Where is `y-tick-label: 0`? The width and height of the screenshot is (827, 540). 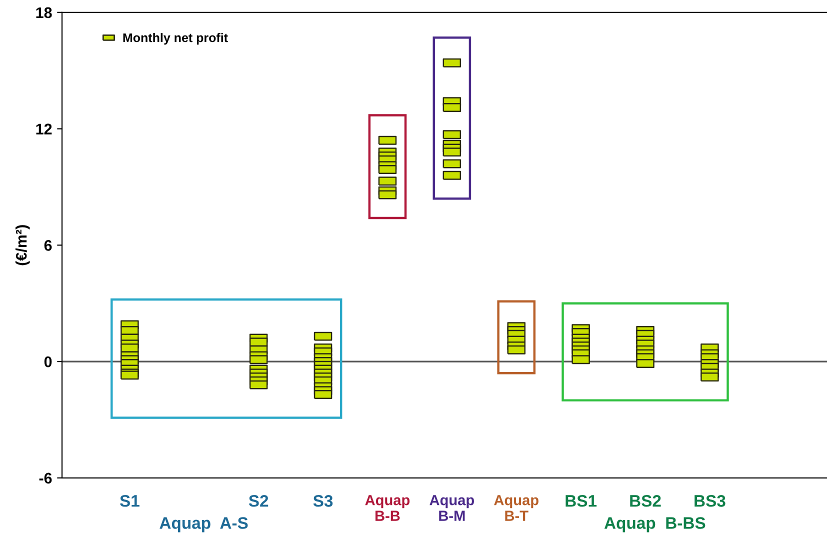 y-tick-label: 0 is located at coordinates (48, 362).